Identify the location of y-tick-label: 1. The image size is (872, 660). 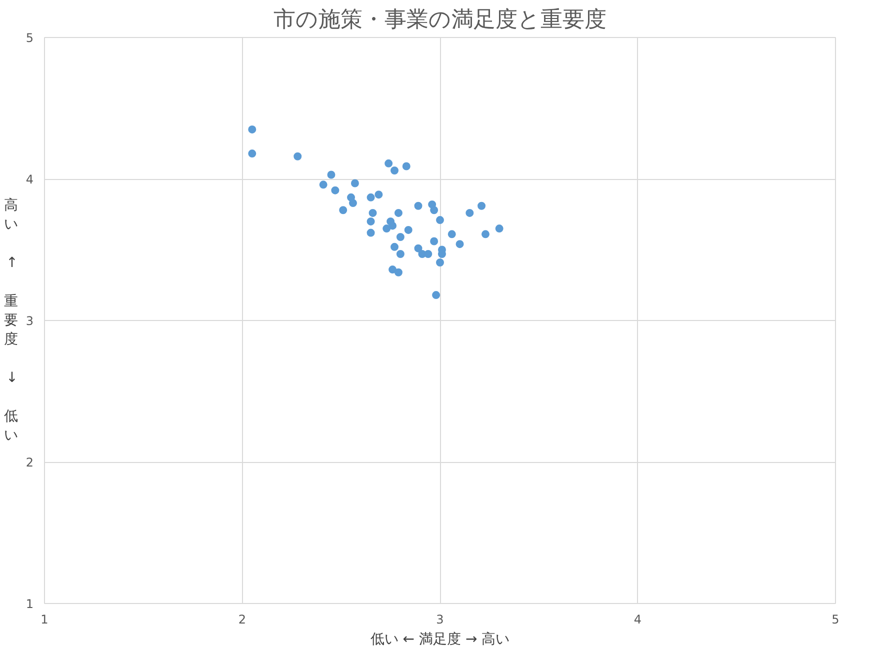
(30, 604).